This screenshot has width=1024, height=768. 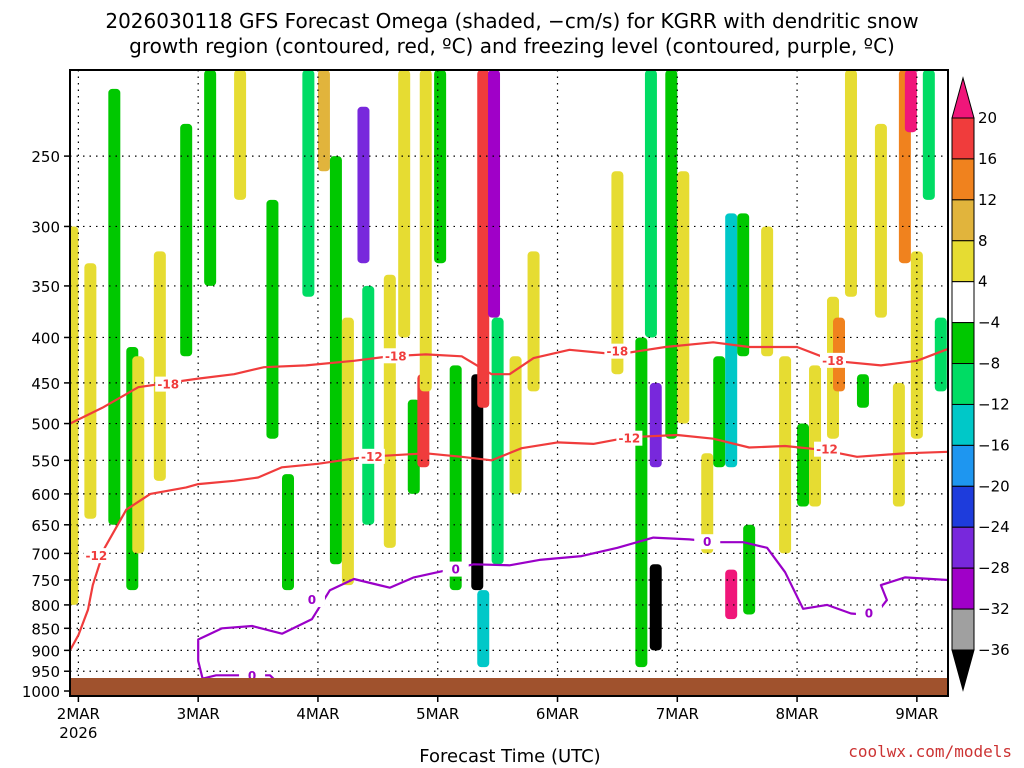 I want to click on dgz-minus-18-contour, so click(x=509, y=383).